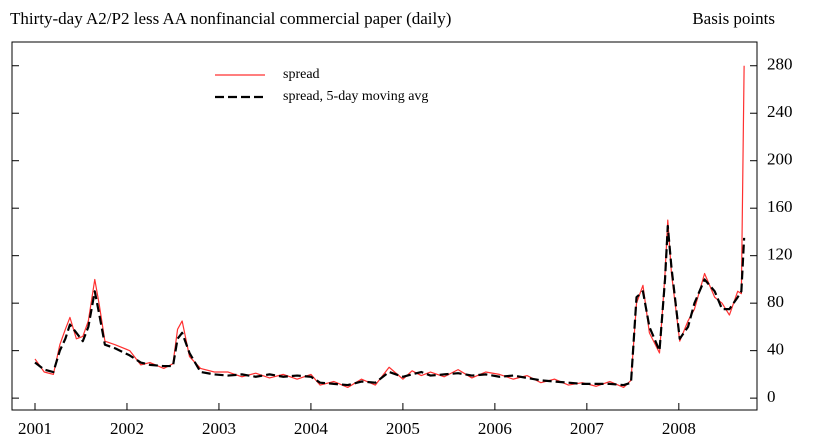 This screenshot has height=442, width=817. Describe the element at coordinates (780, 254) in the screenshot. I see `y-tick-label: 120` at that location.